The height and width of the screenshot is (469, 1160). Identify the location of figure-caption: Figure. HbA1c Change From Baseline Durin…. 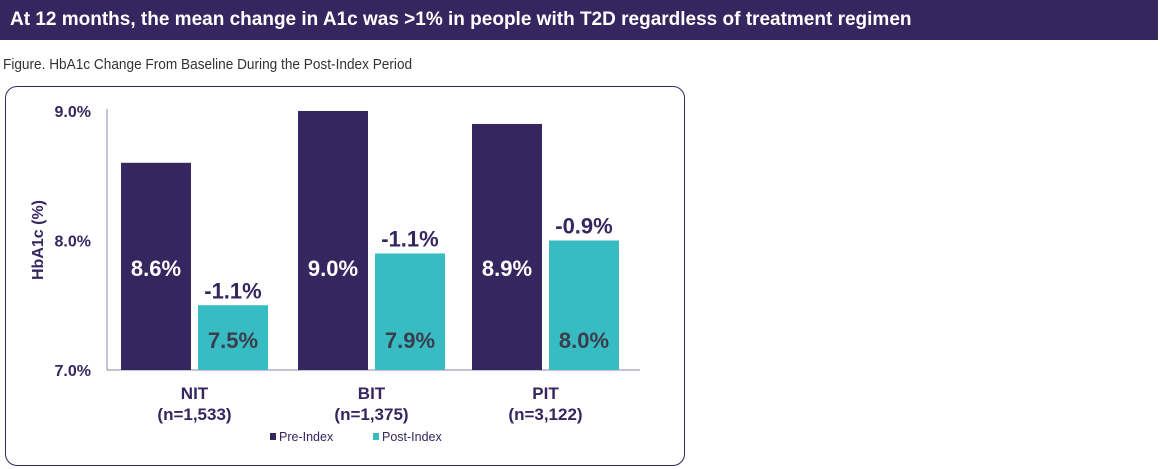
(208, 65).